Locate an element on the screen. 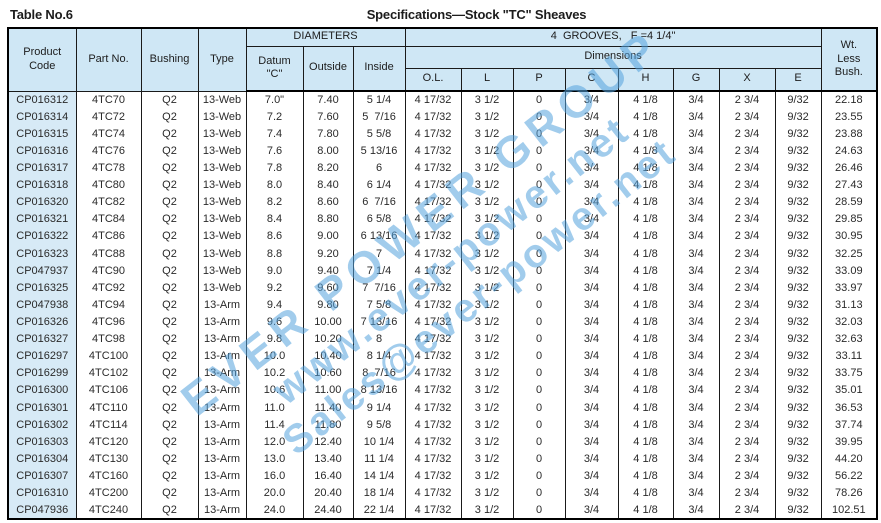  cell-inside: 8 7/16 is located at coordinates (379, 373).